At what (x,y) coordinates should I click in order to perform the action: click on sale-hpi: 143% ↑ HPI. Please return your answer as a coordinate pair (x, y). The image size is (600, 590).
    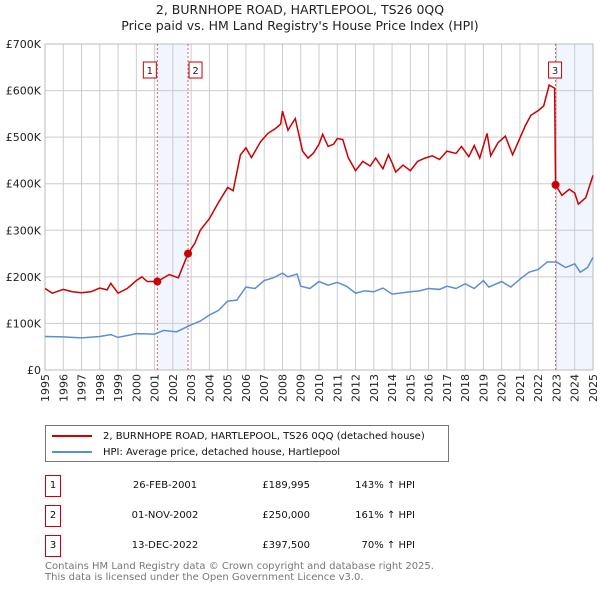
    Looking at the image, I should click on (385, 485).